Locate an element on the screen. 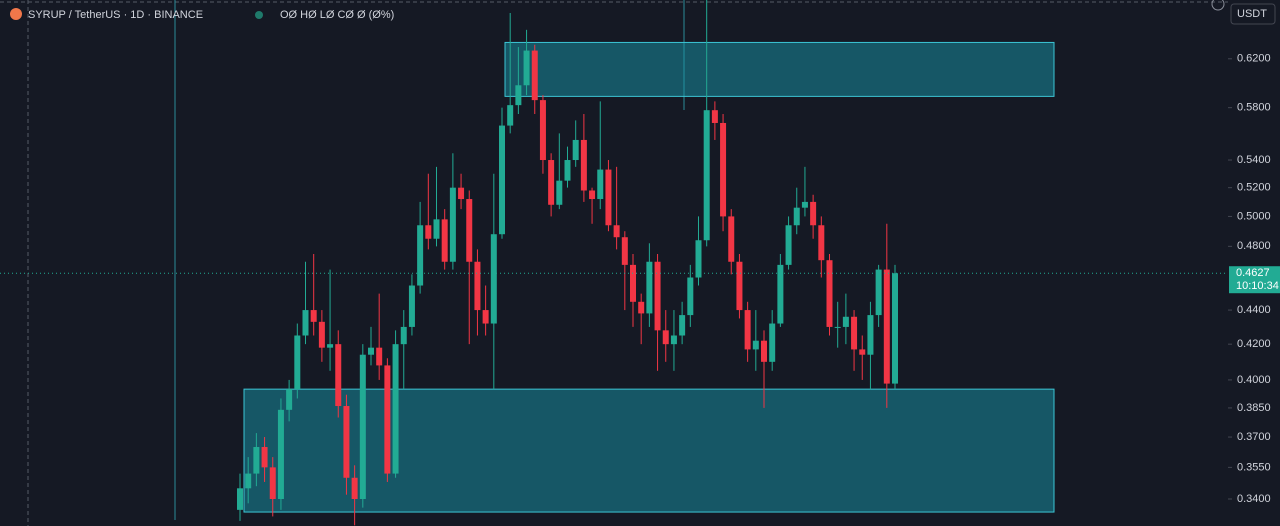  currency-button is located at coordinates (1253, 14).